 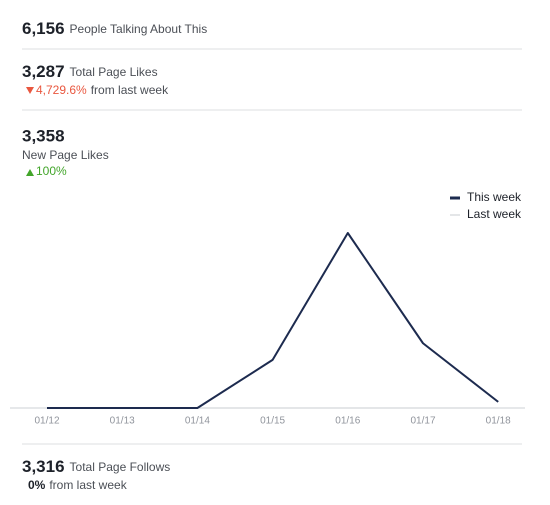 What do you see at coordinates (43, 28) in the screenshot?
I see `stat-value: 6,156` at bounding box center [43, 28].